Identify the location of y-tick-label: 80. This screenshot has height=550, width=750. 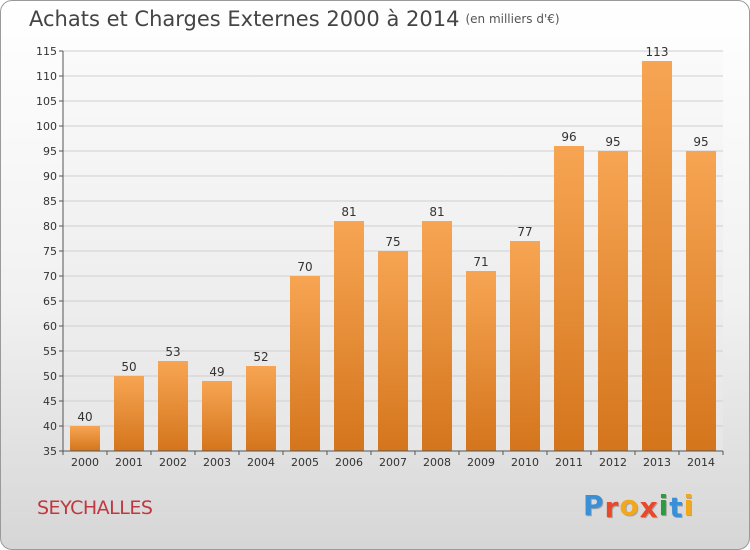
(50, 226).